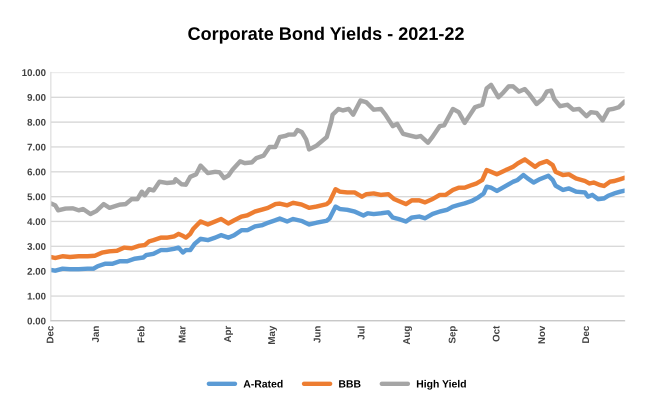 The height and width of the screenshot is (414, 652). I want to click on y-tick-label: 10.00, so click(34, 72).